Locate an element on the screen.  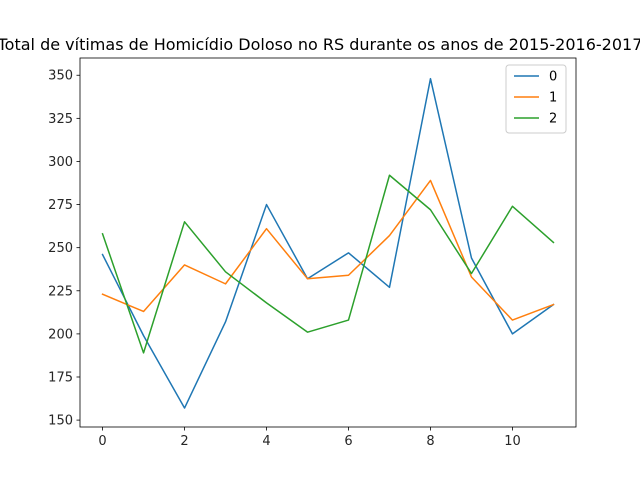
y-tick-label: 225 is located at coordinates (60, 291).